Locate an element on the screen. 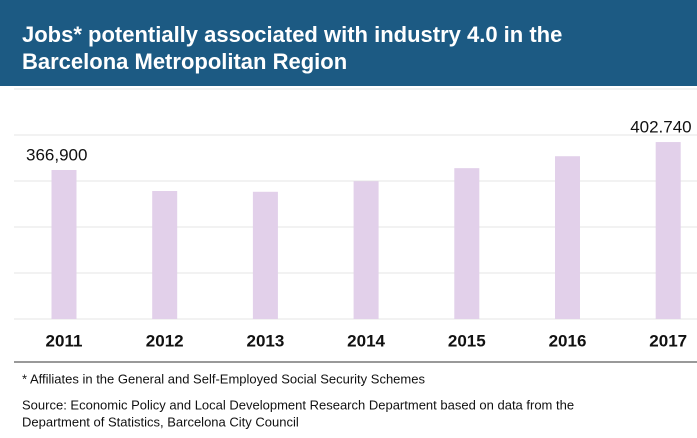  x-tick-label: 2015 is located at coordinates (467, 340).